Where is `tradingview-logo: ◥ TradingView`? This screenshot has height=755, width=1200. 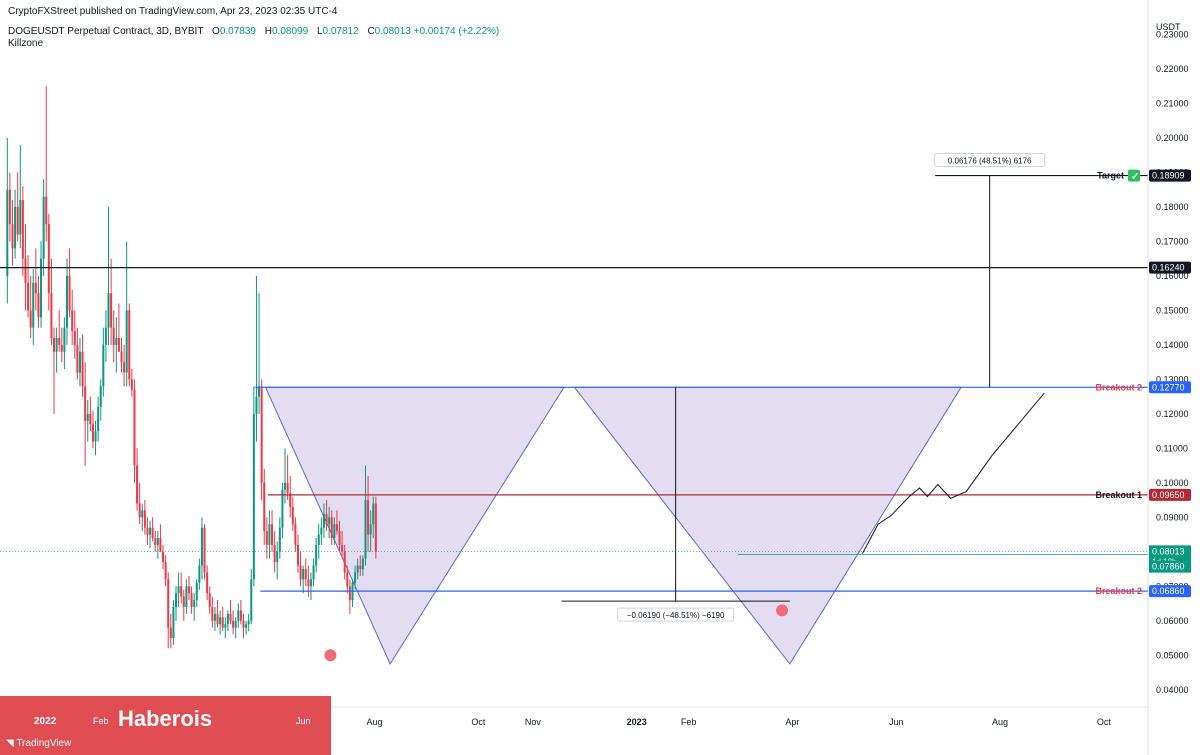 tradingview-logo: ◥ TradingView is located at coordinates (38, 743).